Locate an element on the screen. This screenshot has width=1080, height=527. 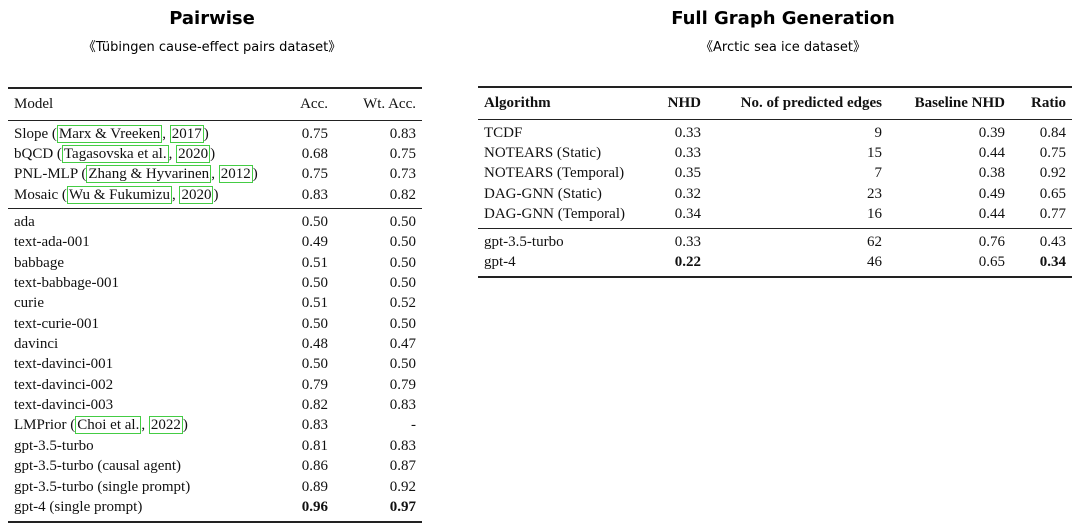
table-row: gpt-3.5-turbo (single prompt) 0.89 0.92 is located at coordinates (215, 487).